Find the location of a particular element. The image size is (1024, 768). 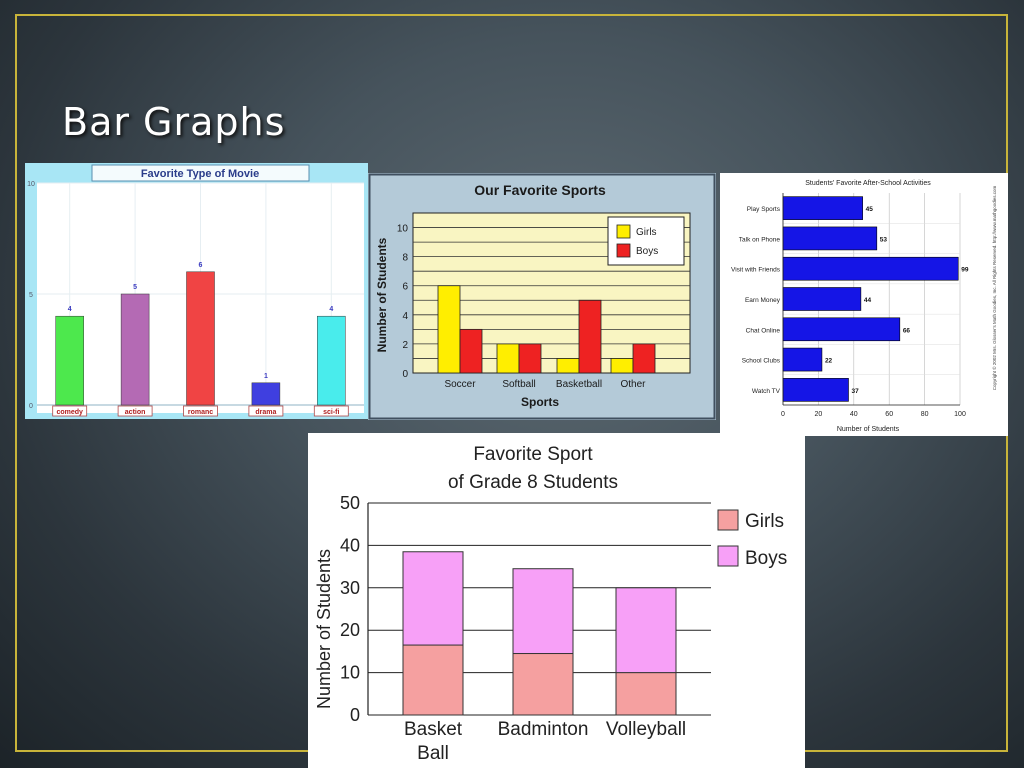

grade8-category-label: Volleyball is located at coordinates (646, 729).